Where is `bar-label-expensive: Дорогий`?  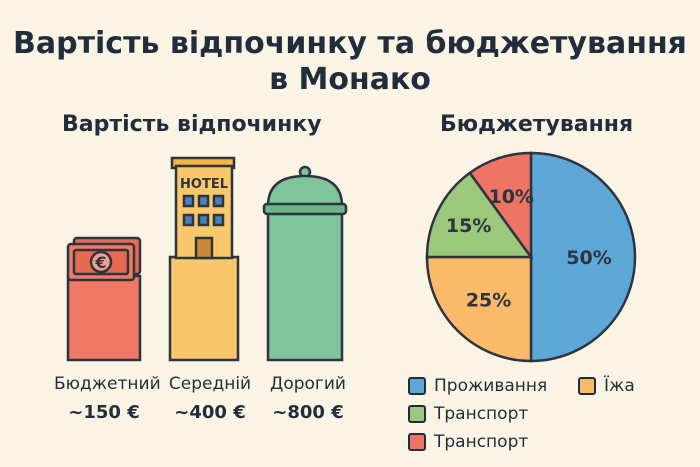 bar-label-expensive: Дорогий is located at coordinates (308, 384).